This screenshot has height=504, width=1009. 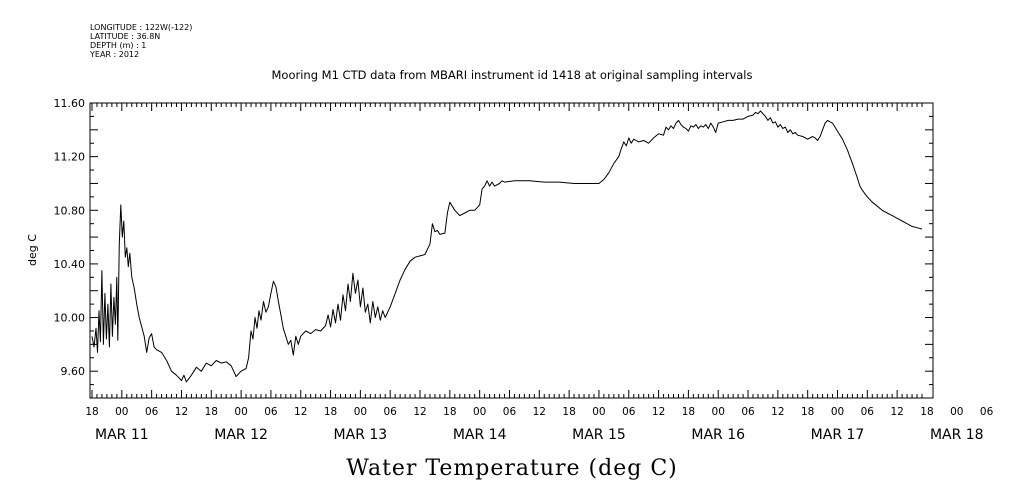 What do you see at coordinates (718, 435) in the screenshot?
I see `x-day-label: MAR 16` at bounding box center [718, 435].